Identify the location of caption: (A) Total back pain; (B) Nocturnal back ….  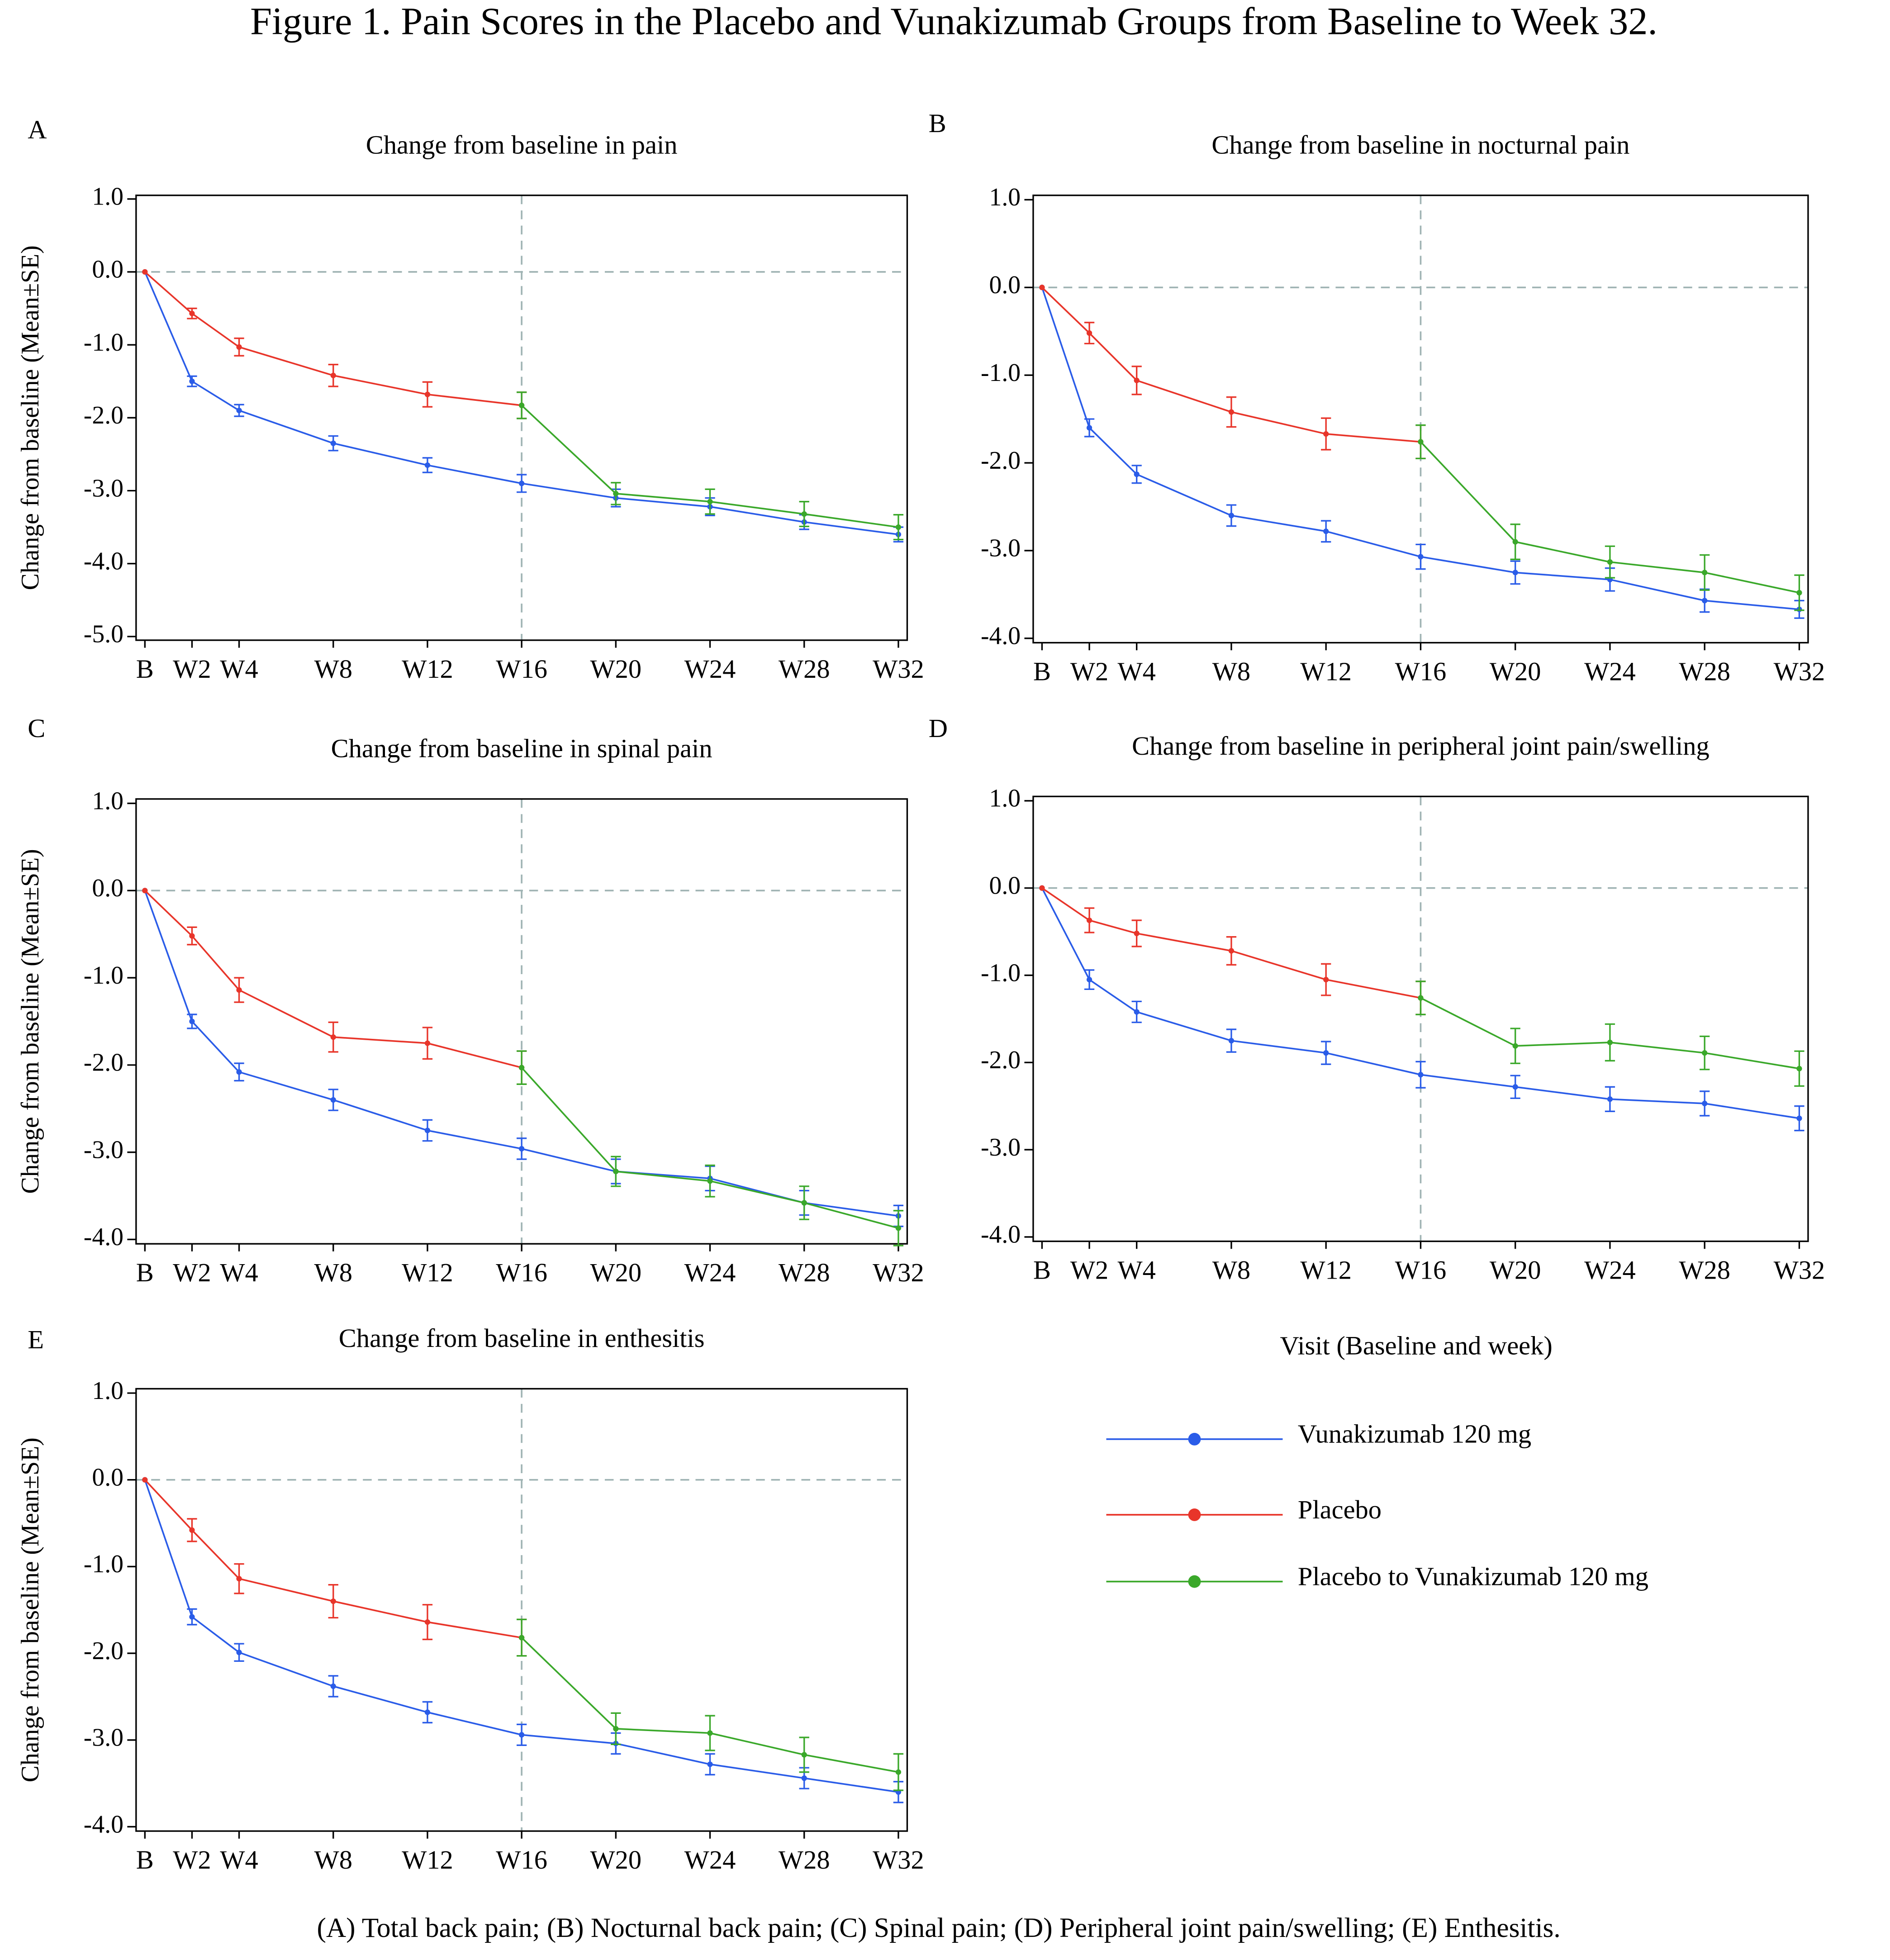
(938, 1927).